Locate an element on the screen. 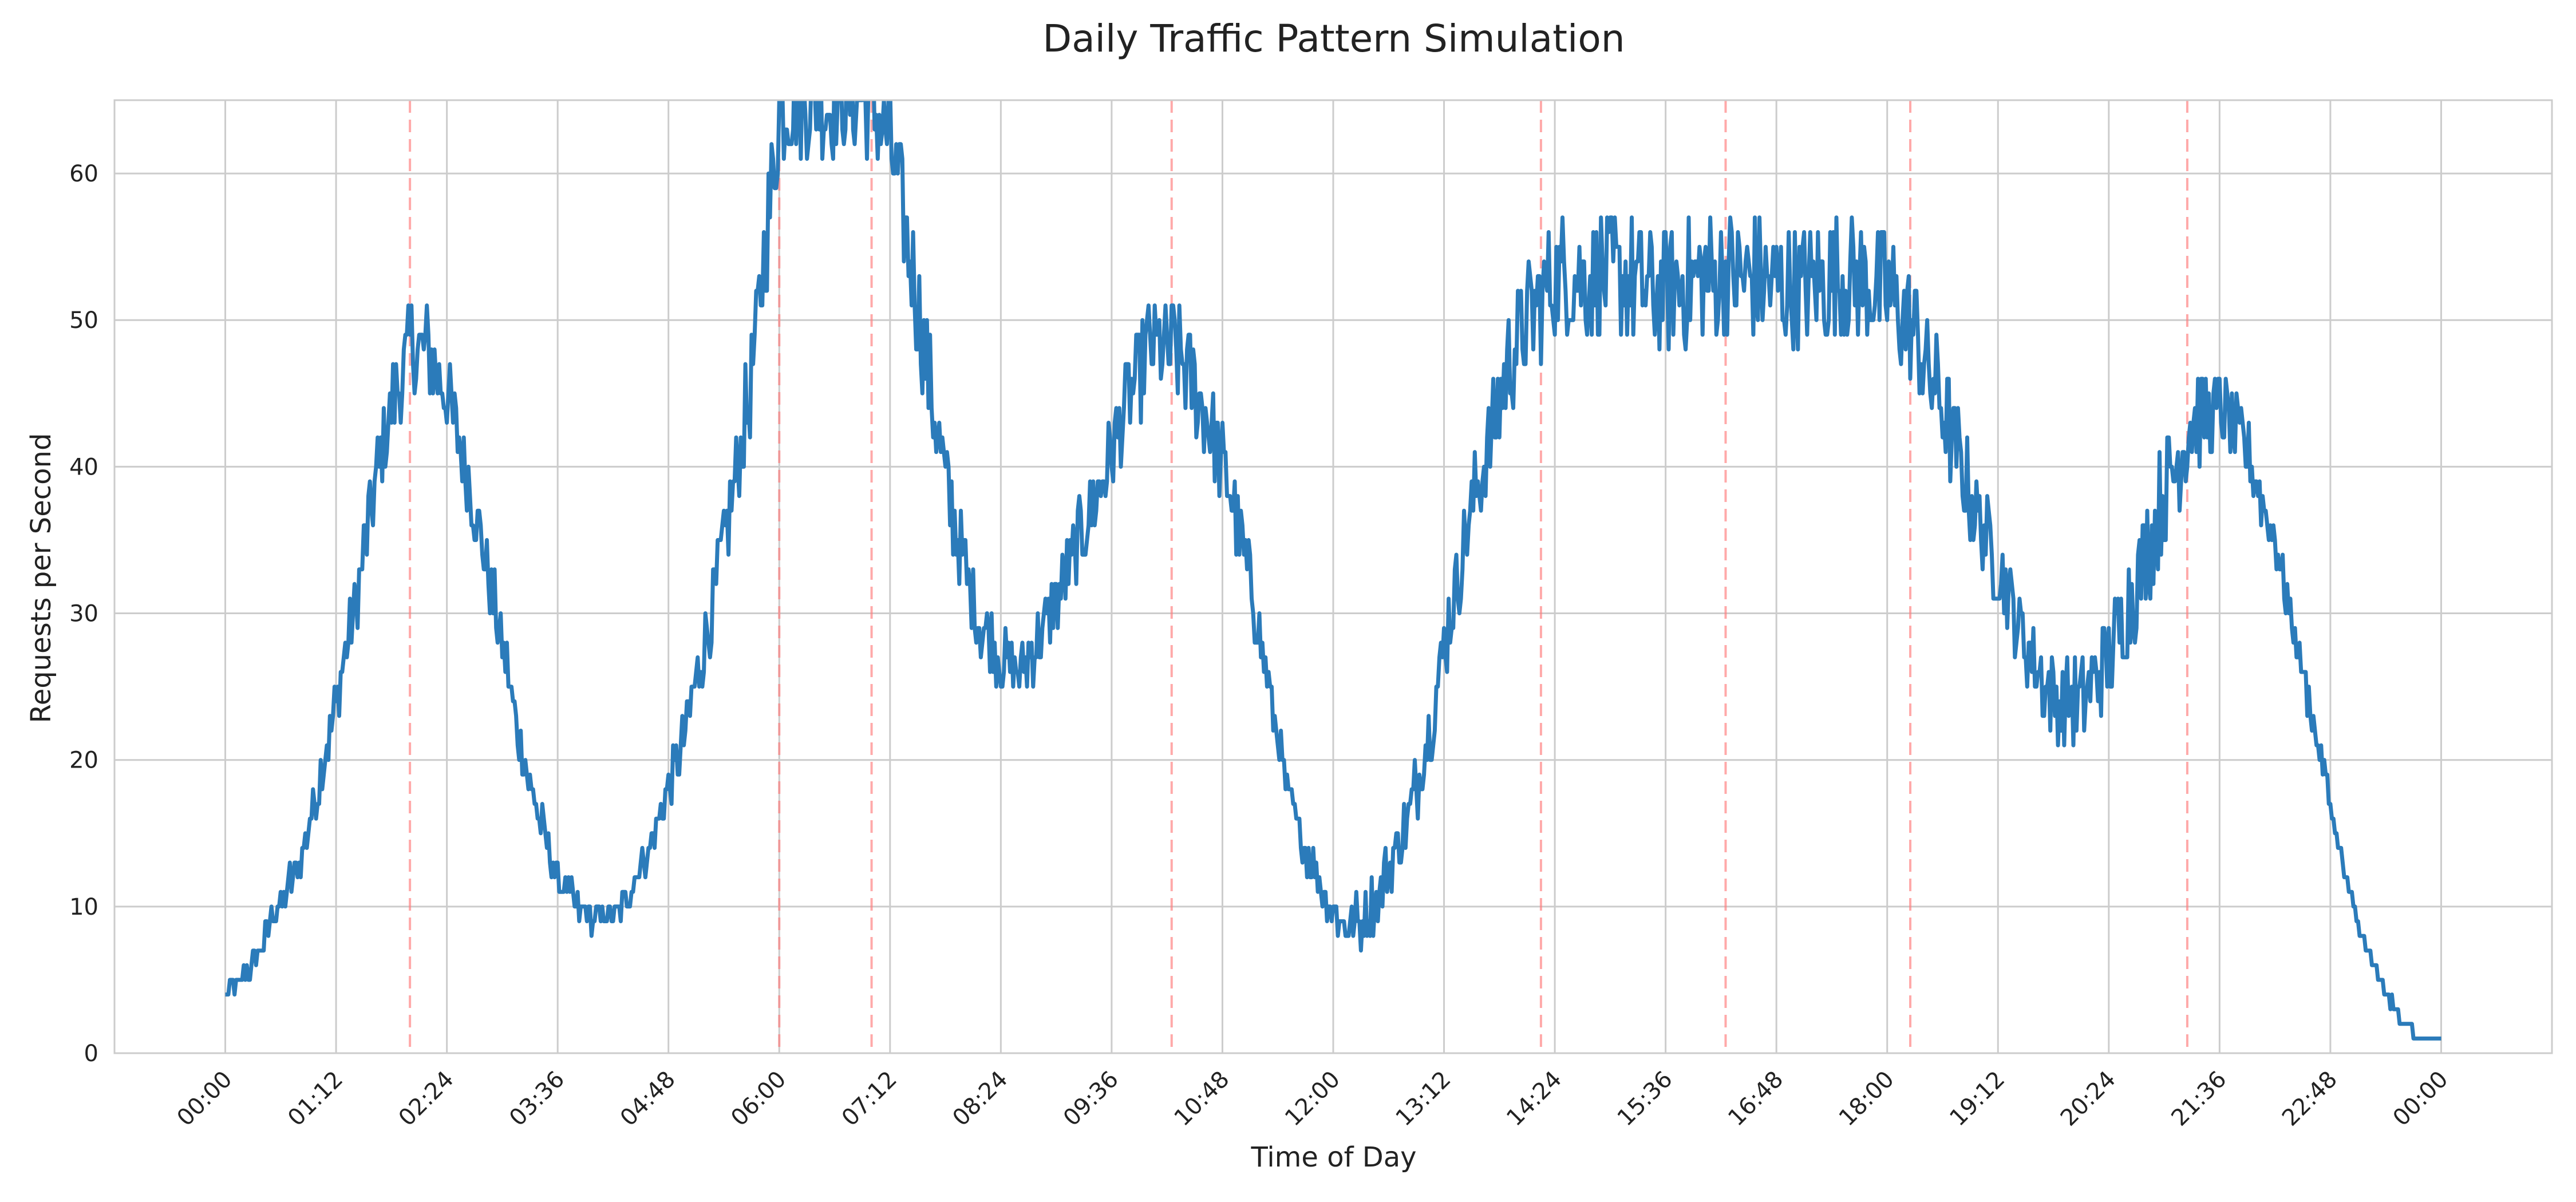 The width and height of the screenshot is (2576, 1202). y-tick-label: 40 is located at coordinates (83, 467).